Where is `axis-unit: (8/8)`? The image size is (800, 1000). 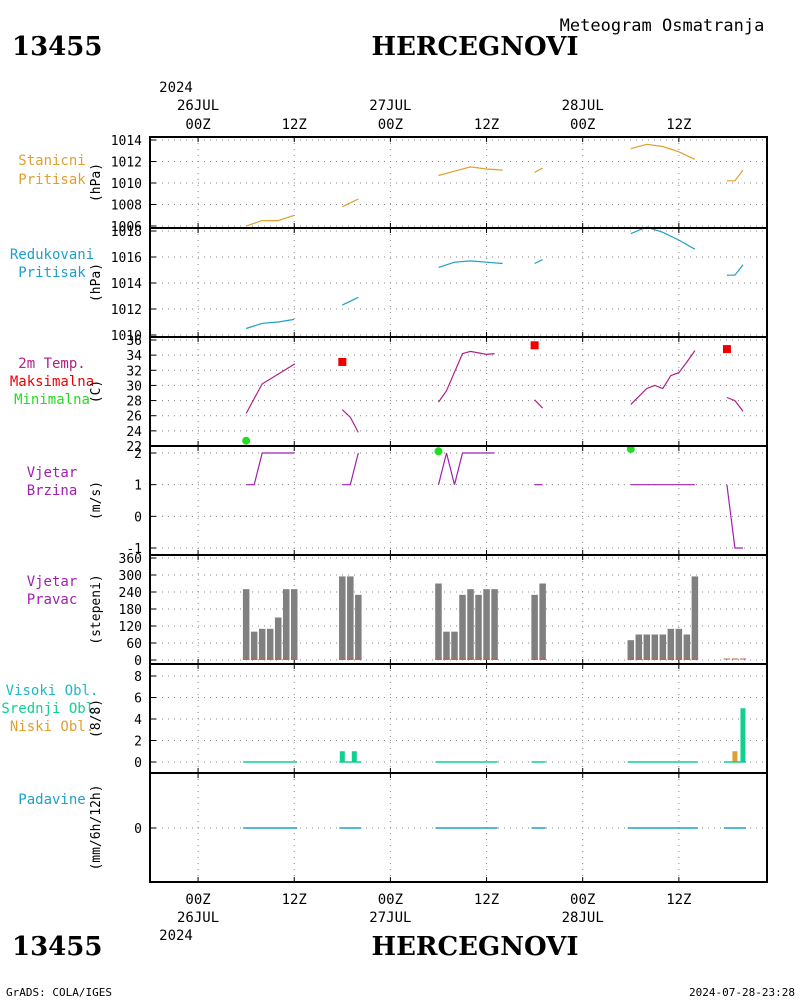
axis-unit: (8/8) is located at coordinates (96, 718).